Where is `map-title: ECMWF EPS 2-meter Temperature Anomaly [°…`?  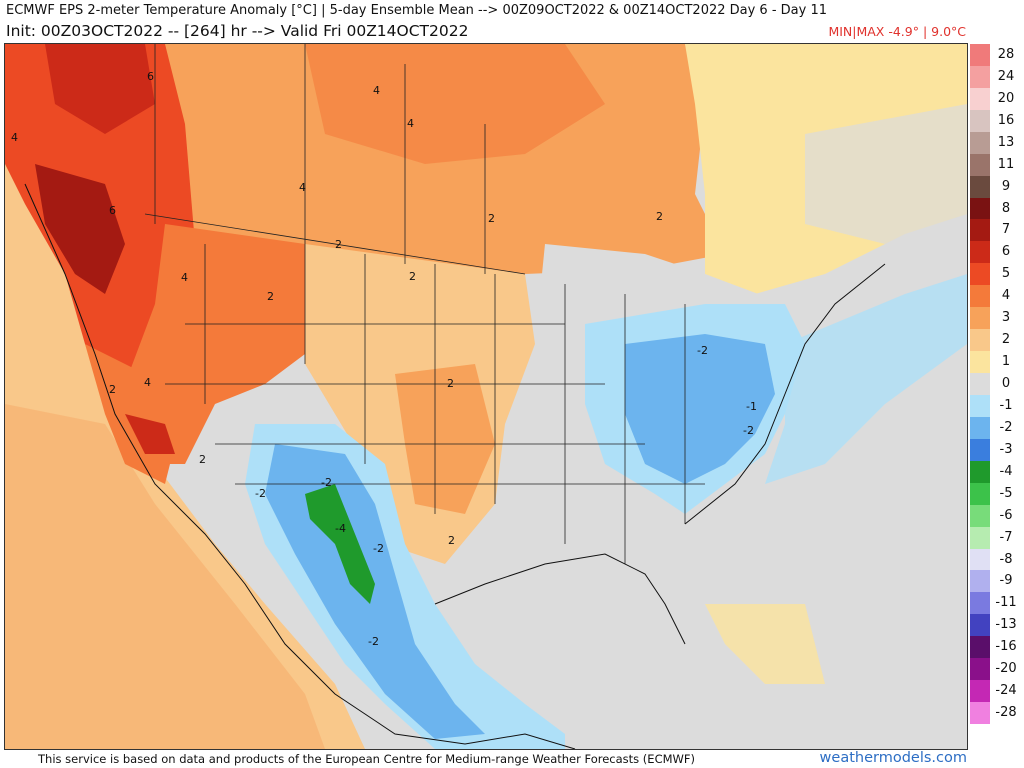
map-title: ECMWF EPS 2-meter Temperature Anomaly [°… is located at coordinates (417, 10).